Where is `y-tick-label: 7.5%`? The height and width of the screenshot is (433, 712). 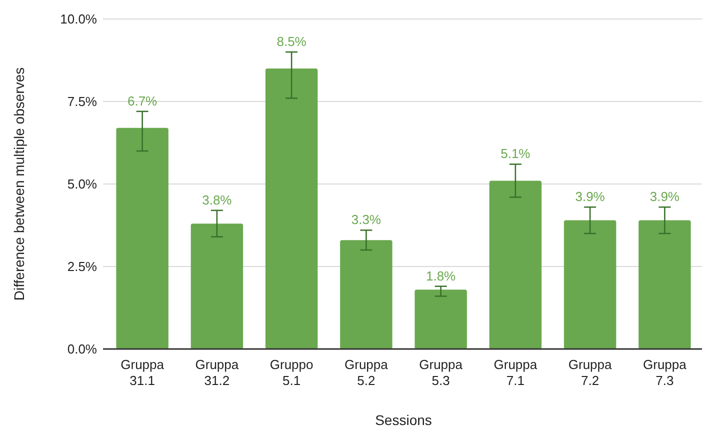
y-tick-label: 7.5% is located at coordinates (82, 102).